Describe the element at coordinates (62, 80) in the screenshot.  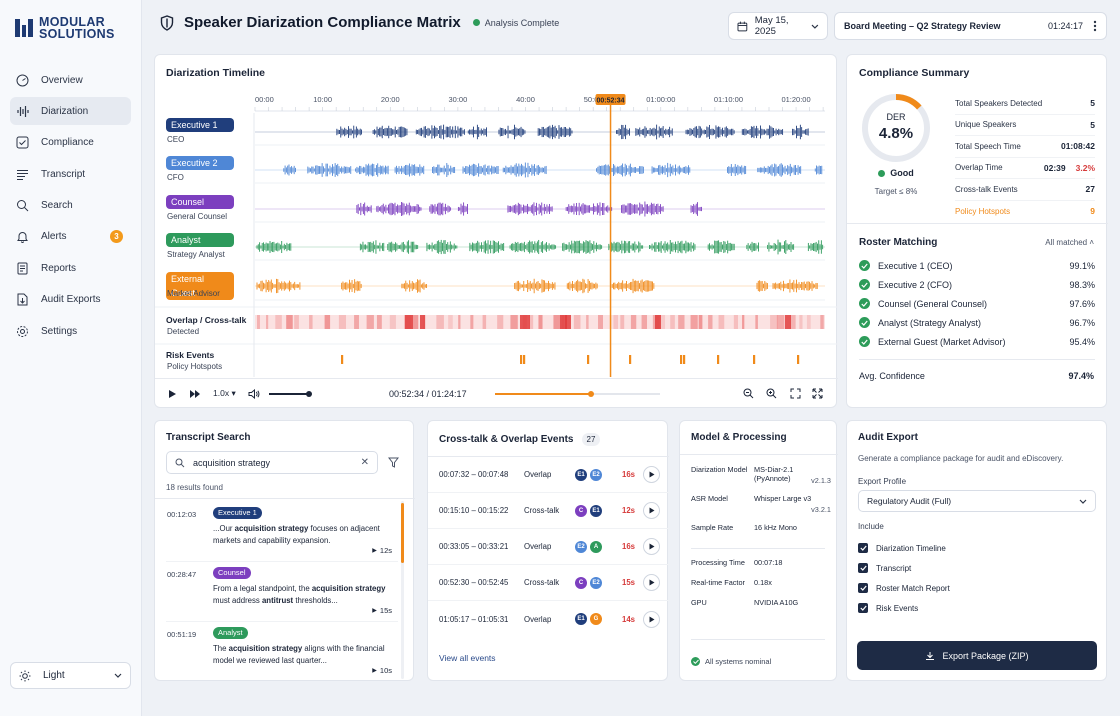
I see `sidebar-item-label: Overview` at that location.